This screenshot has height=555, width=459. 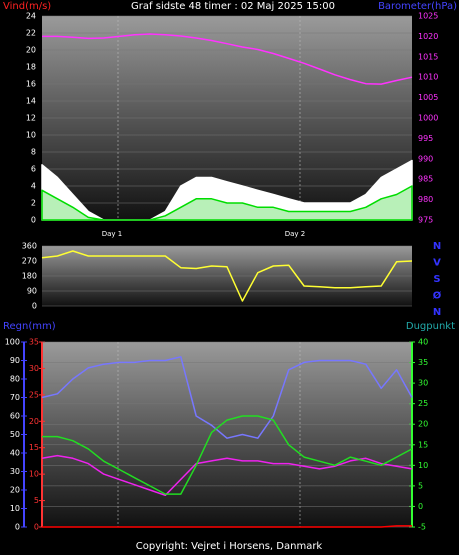 What do you see at coordinates (31, 101) in the screenshot?
I see `tick-label: 14` at bounding box center [31, 101].